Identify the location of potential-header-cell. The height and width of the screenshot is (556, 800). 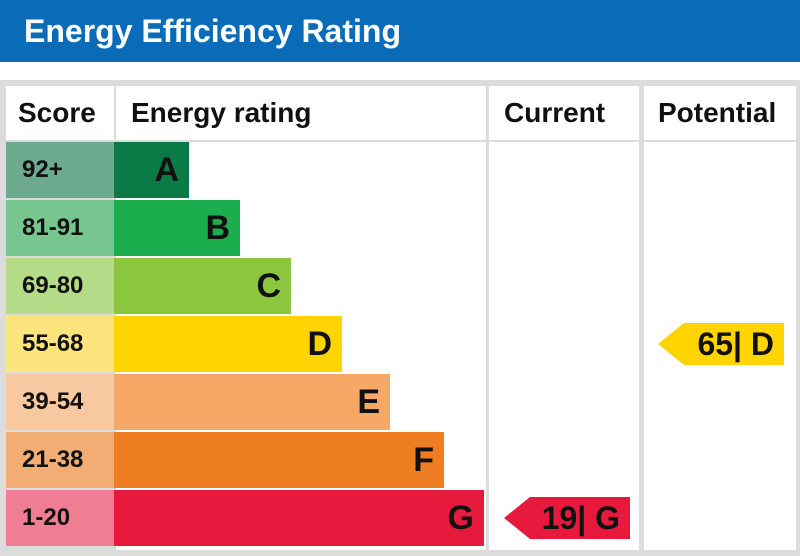
(720, 113).